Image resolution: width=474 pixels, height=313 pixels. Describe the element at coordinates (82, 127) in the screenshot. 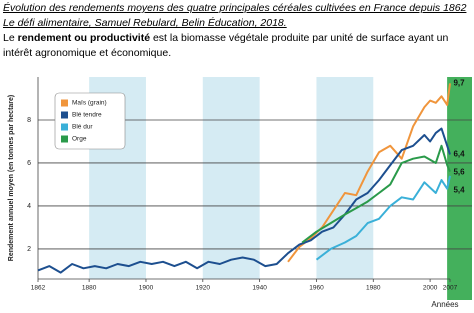

I see `legend-label: Blé dur` at that location.